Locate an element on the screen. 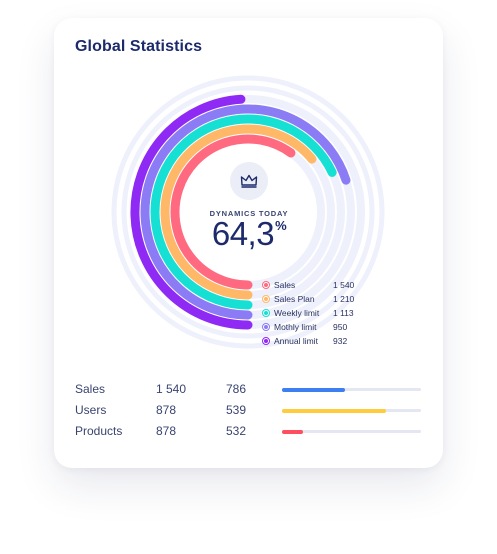 This screenshot has height=554, width=497. legend-item: Weekly limit 1 113 is located at coordinates (317, 313).